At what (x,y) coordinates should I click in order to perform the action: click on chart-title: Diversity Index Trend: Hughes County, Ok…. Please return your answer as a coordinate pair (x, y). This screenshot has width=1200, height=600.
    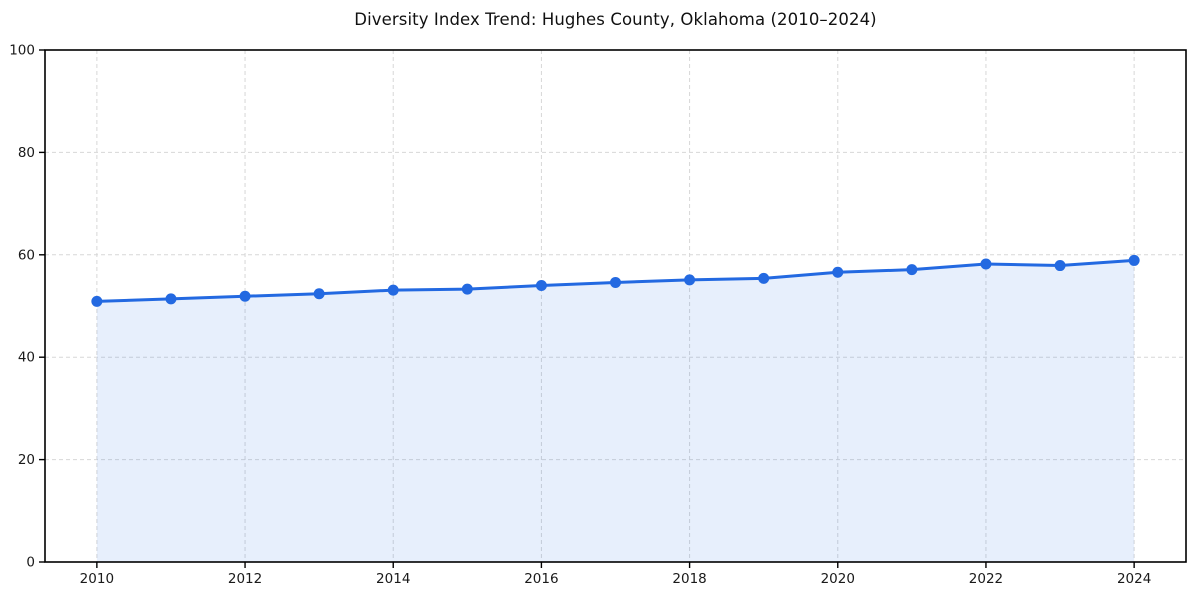
    Looking at the image, I should click on (615, 19).